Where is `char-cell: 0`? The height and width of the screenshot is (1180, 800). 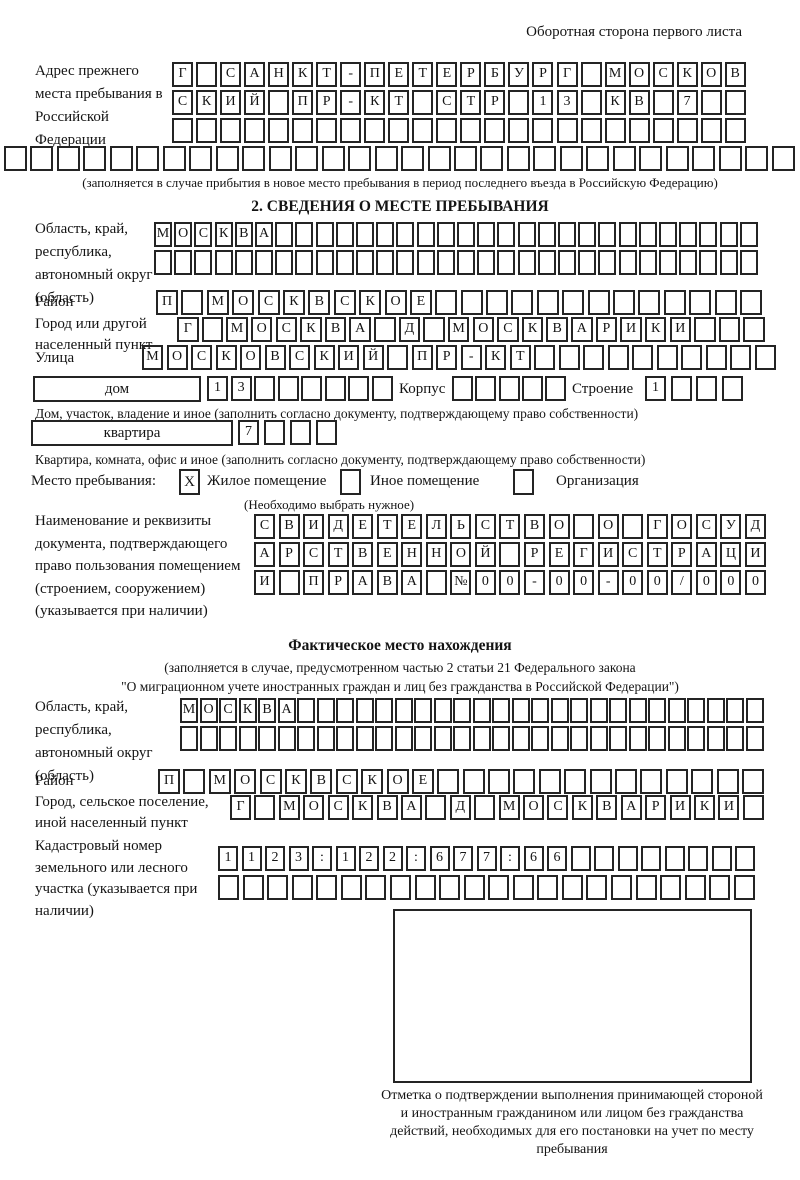 char-cell: 0 is located at coordinates (584, 582).